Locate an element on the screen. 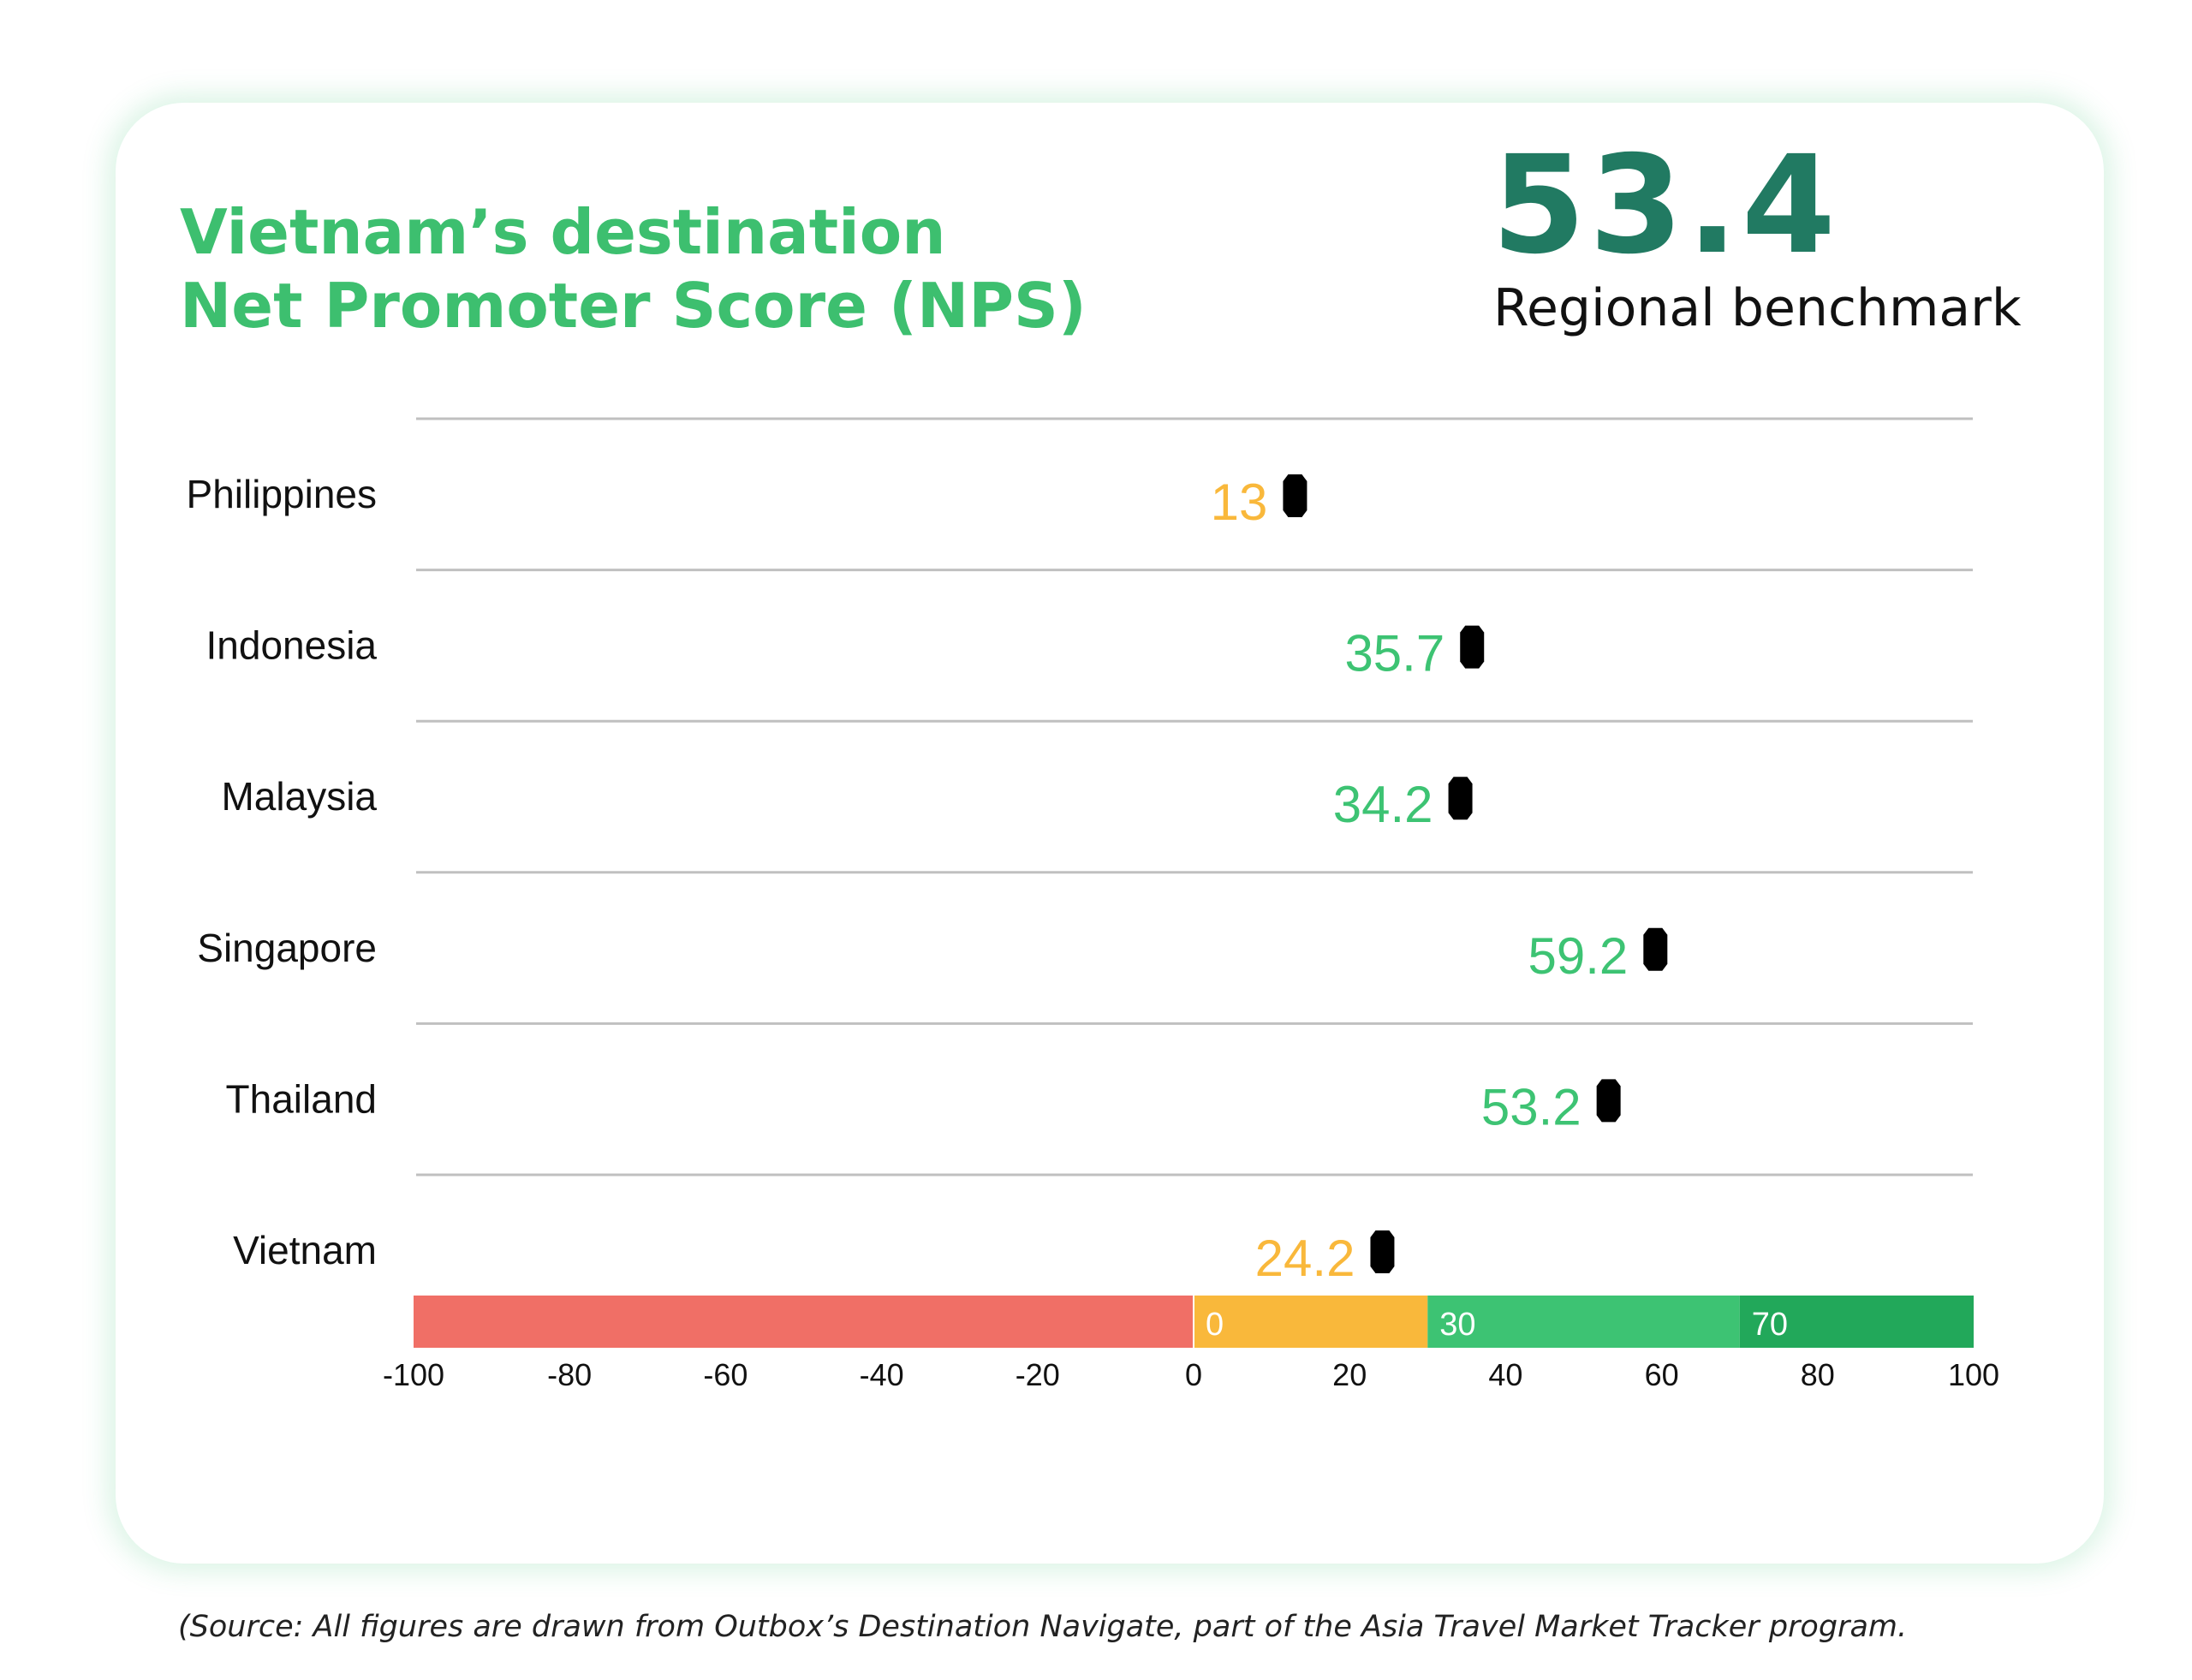 This screenshot has height=1680, width=2192. data-label: 34.2 is located at coordinates (1383, 805).